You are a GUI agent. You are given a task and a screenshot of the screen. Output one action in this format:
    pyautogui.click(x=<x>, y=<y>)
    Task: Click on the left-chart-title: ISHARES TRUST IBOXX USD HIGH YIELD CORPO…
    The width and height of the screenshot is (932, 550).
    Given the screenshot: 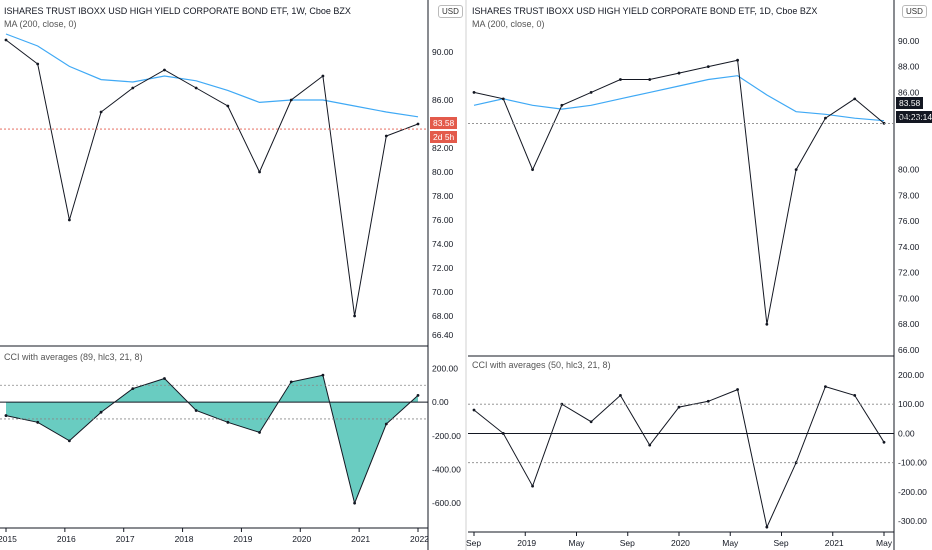 What is the action you would take?
    pyautogui.click(x=177, y=11)
    